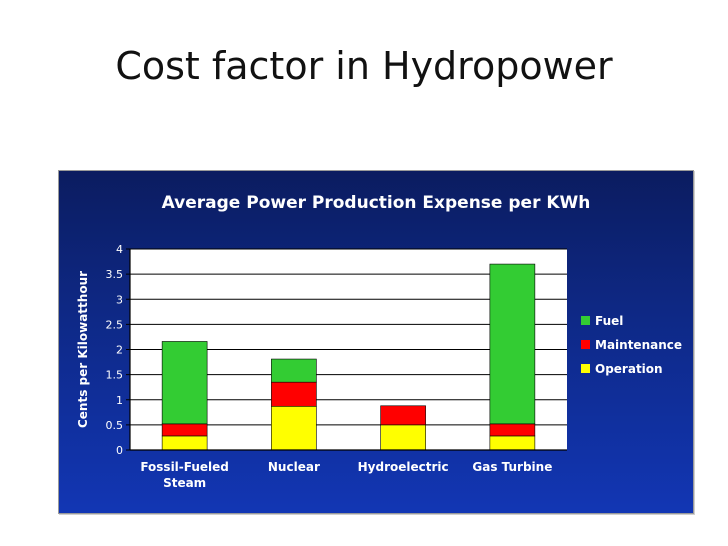 Image resolution: width=728 pixels, height=546 pixels. Describe the element at coordinates (184, 475) in the screenshot. I see `x-tick-label: Fossil-Fueled Steam` at that location.